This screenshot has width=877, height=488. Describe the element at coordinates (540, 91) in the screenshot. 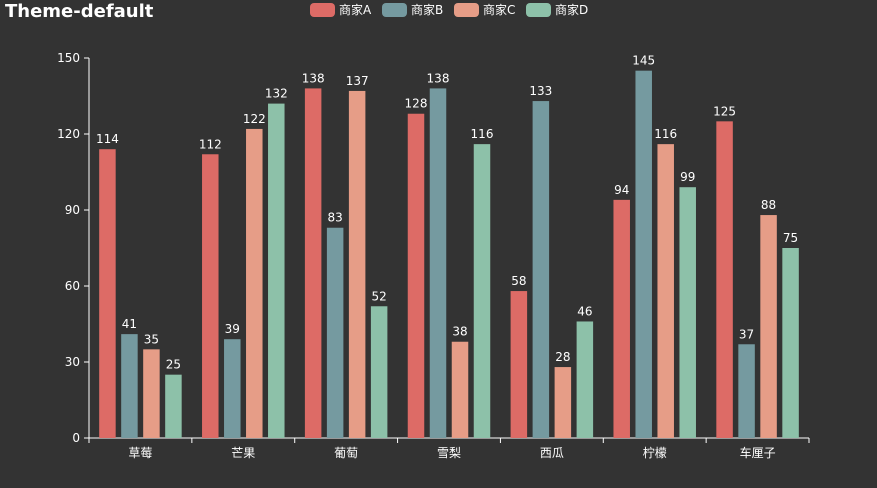

I see `data-label: 133` at that location.